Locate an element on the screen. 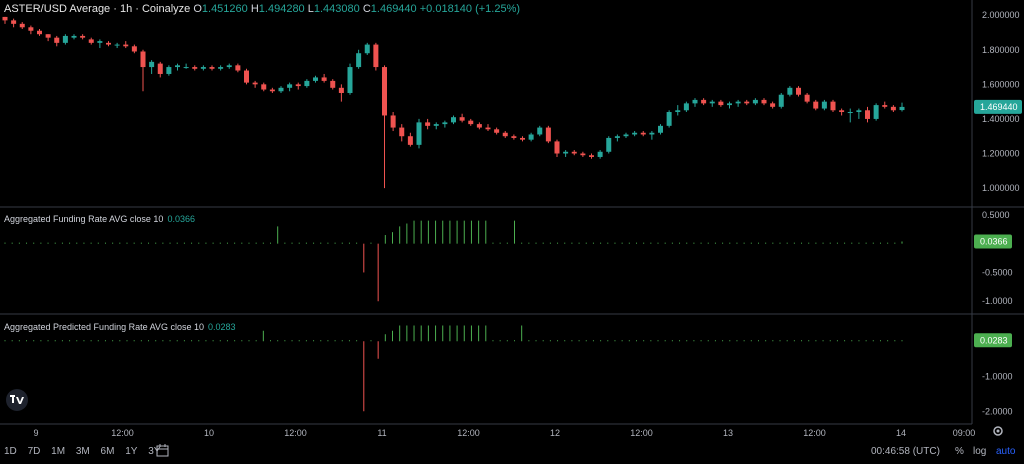 This screenshot has height=464, width=1024. price-tick-label: 1.600000 is located at coordinates (1001, 84).